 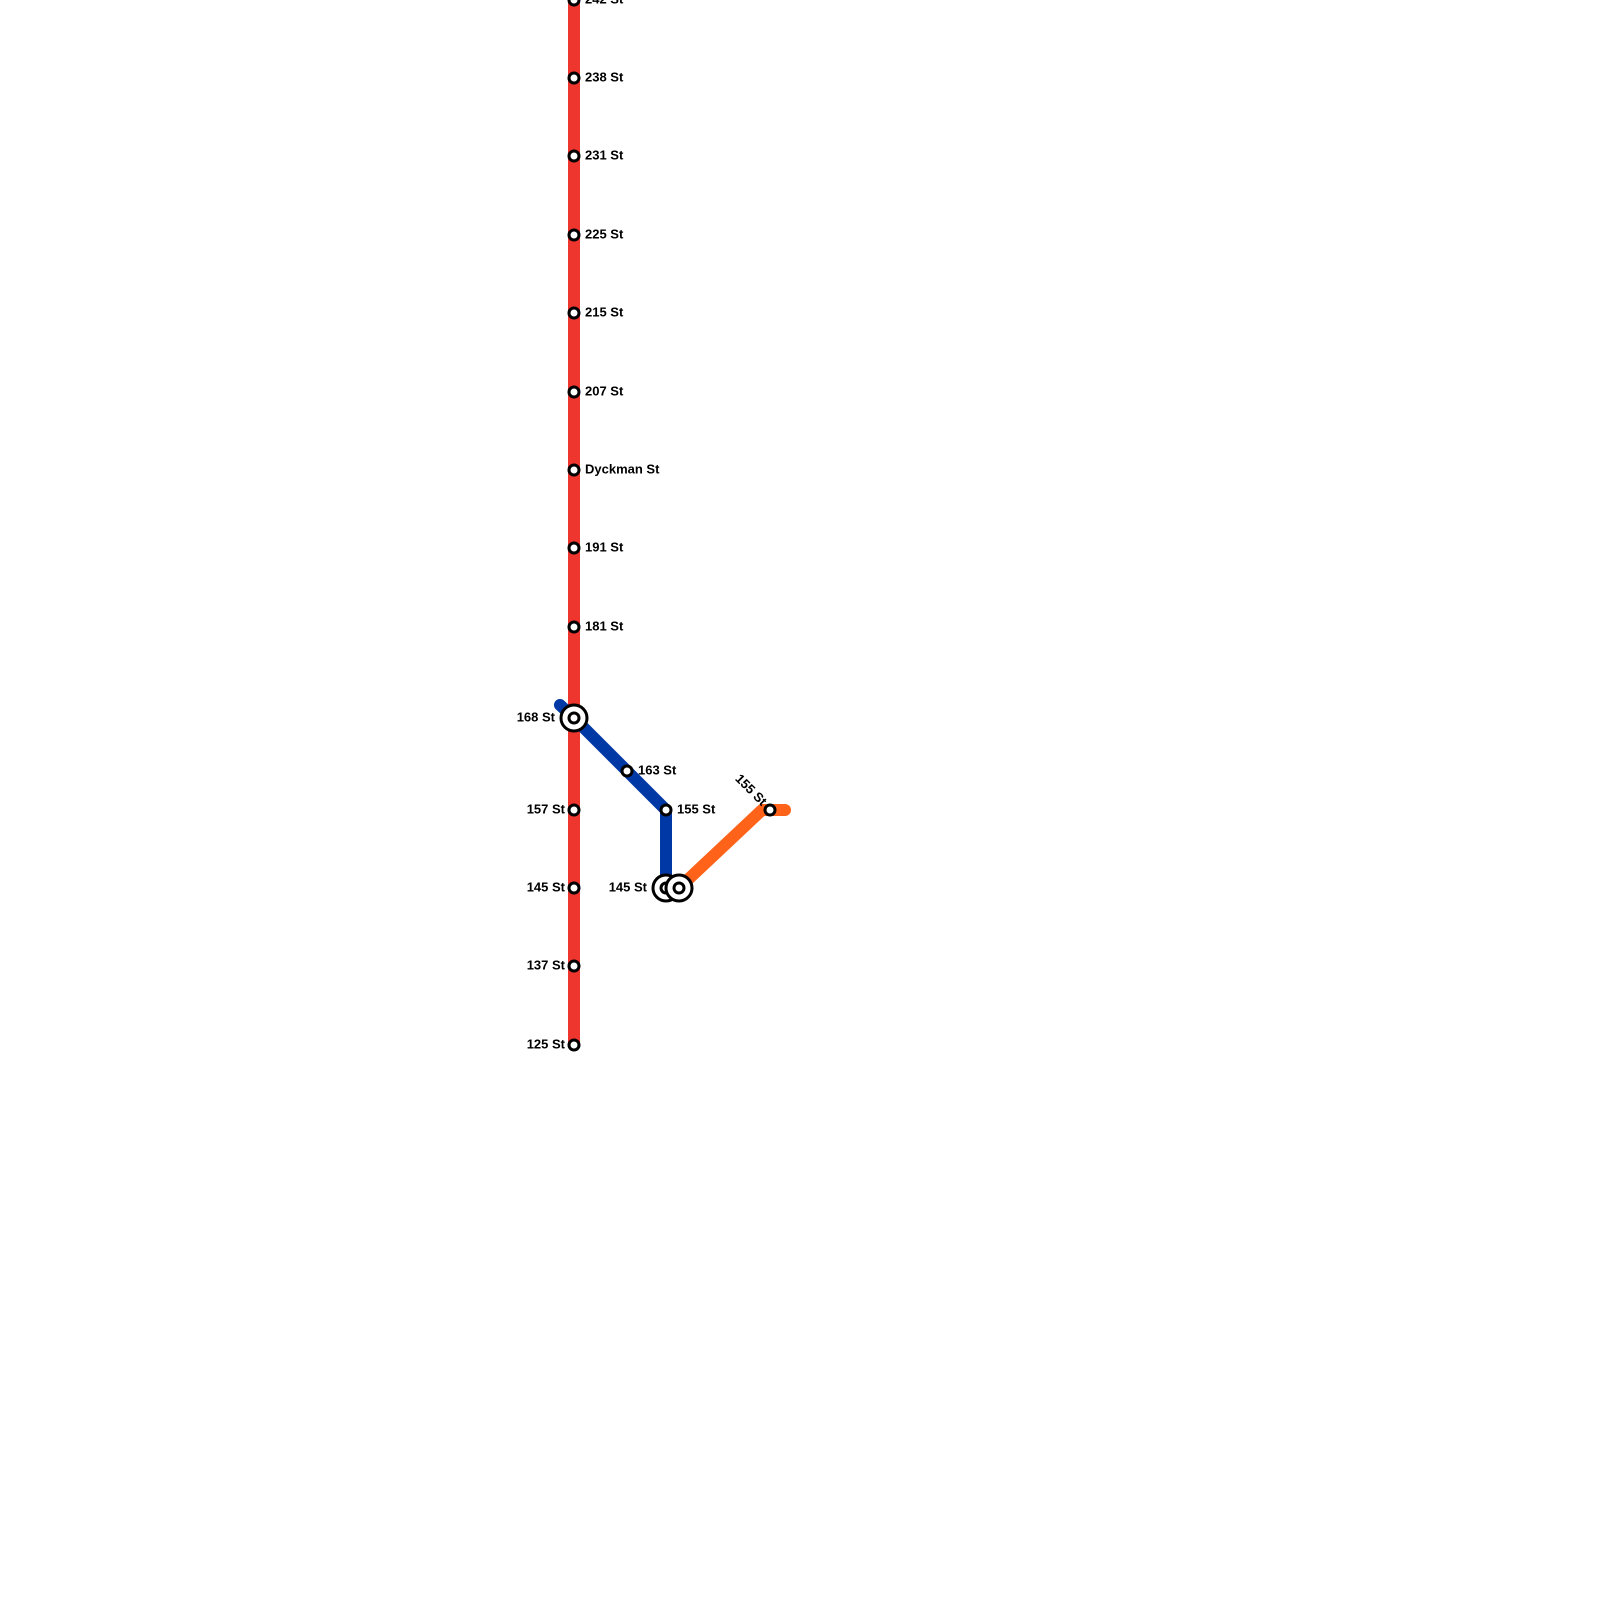 I want to click on station-label: Dyckman St, so click(x=622, y=468).